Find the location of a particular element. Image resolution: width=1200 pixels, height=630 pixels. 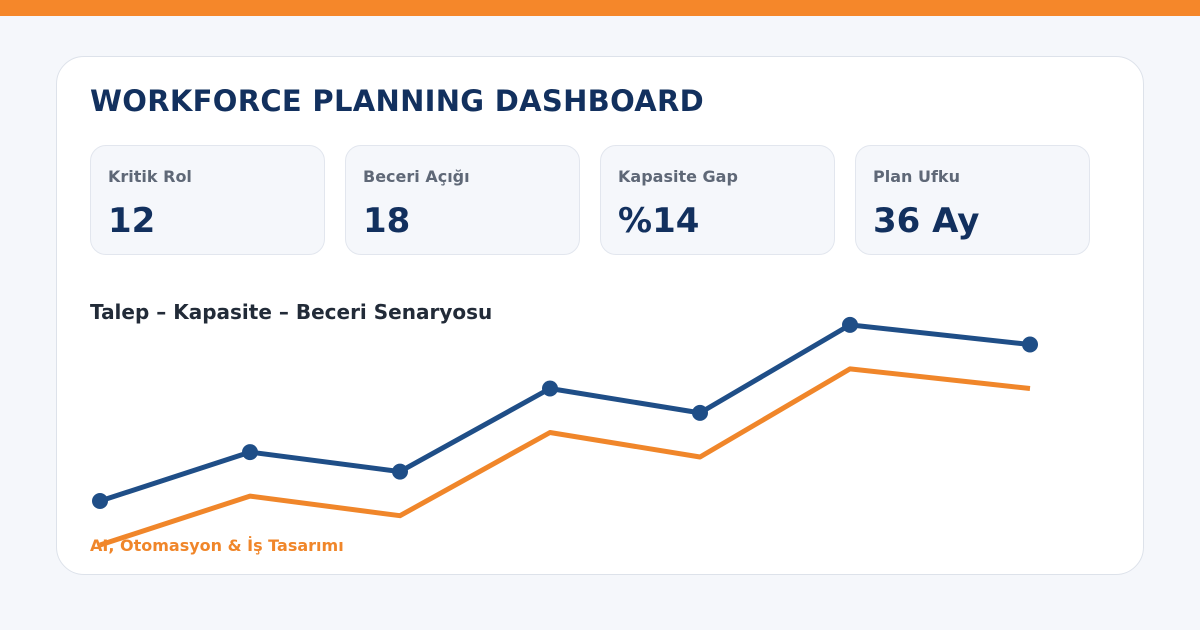

page-title: WORKFORCE PLANNING DASHBOARD is located at coordinates (397, 101).